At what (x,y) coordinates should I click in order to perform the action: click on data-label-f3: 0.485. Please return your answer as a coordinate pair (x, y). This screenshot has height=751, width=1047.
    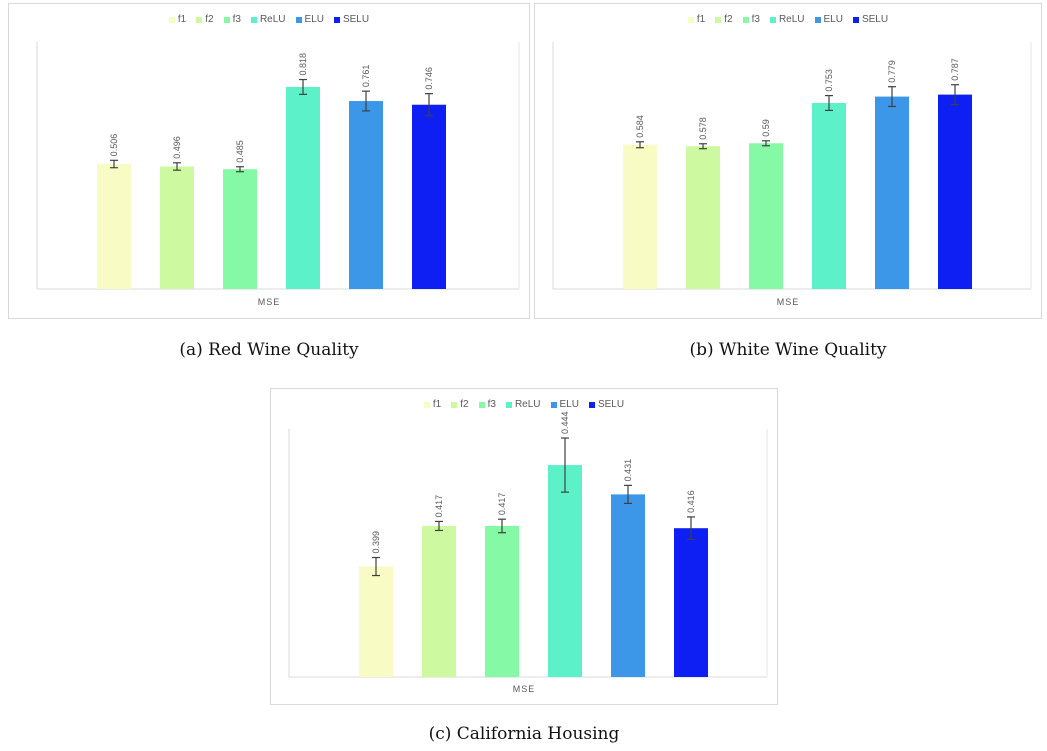
    Looking at the image, I should click on (240, 151).